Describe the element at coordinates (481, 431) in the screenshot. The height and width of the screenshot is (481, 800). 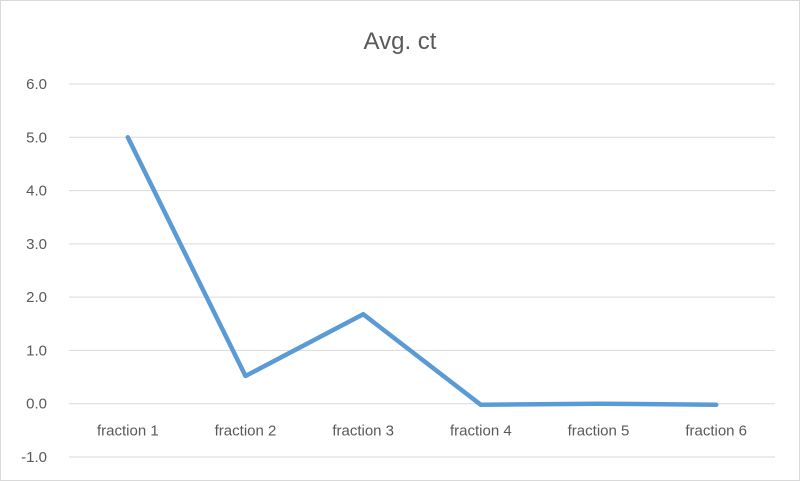
I see `x-tick-label: fraction 4` at that location.